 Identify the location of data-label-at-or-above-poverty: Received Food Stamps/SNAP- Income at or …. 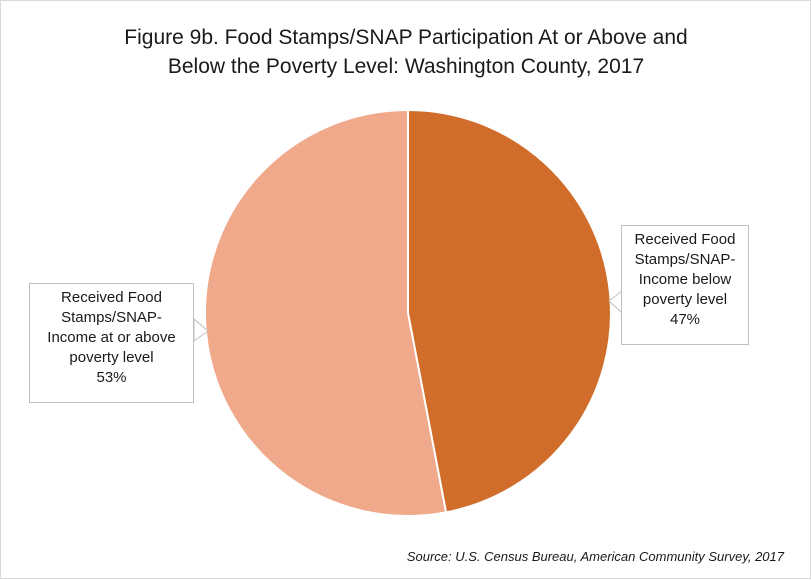
(111, 343).